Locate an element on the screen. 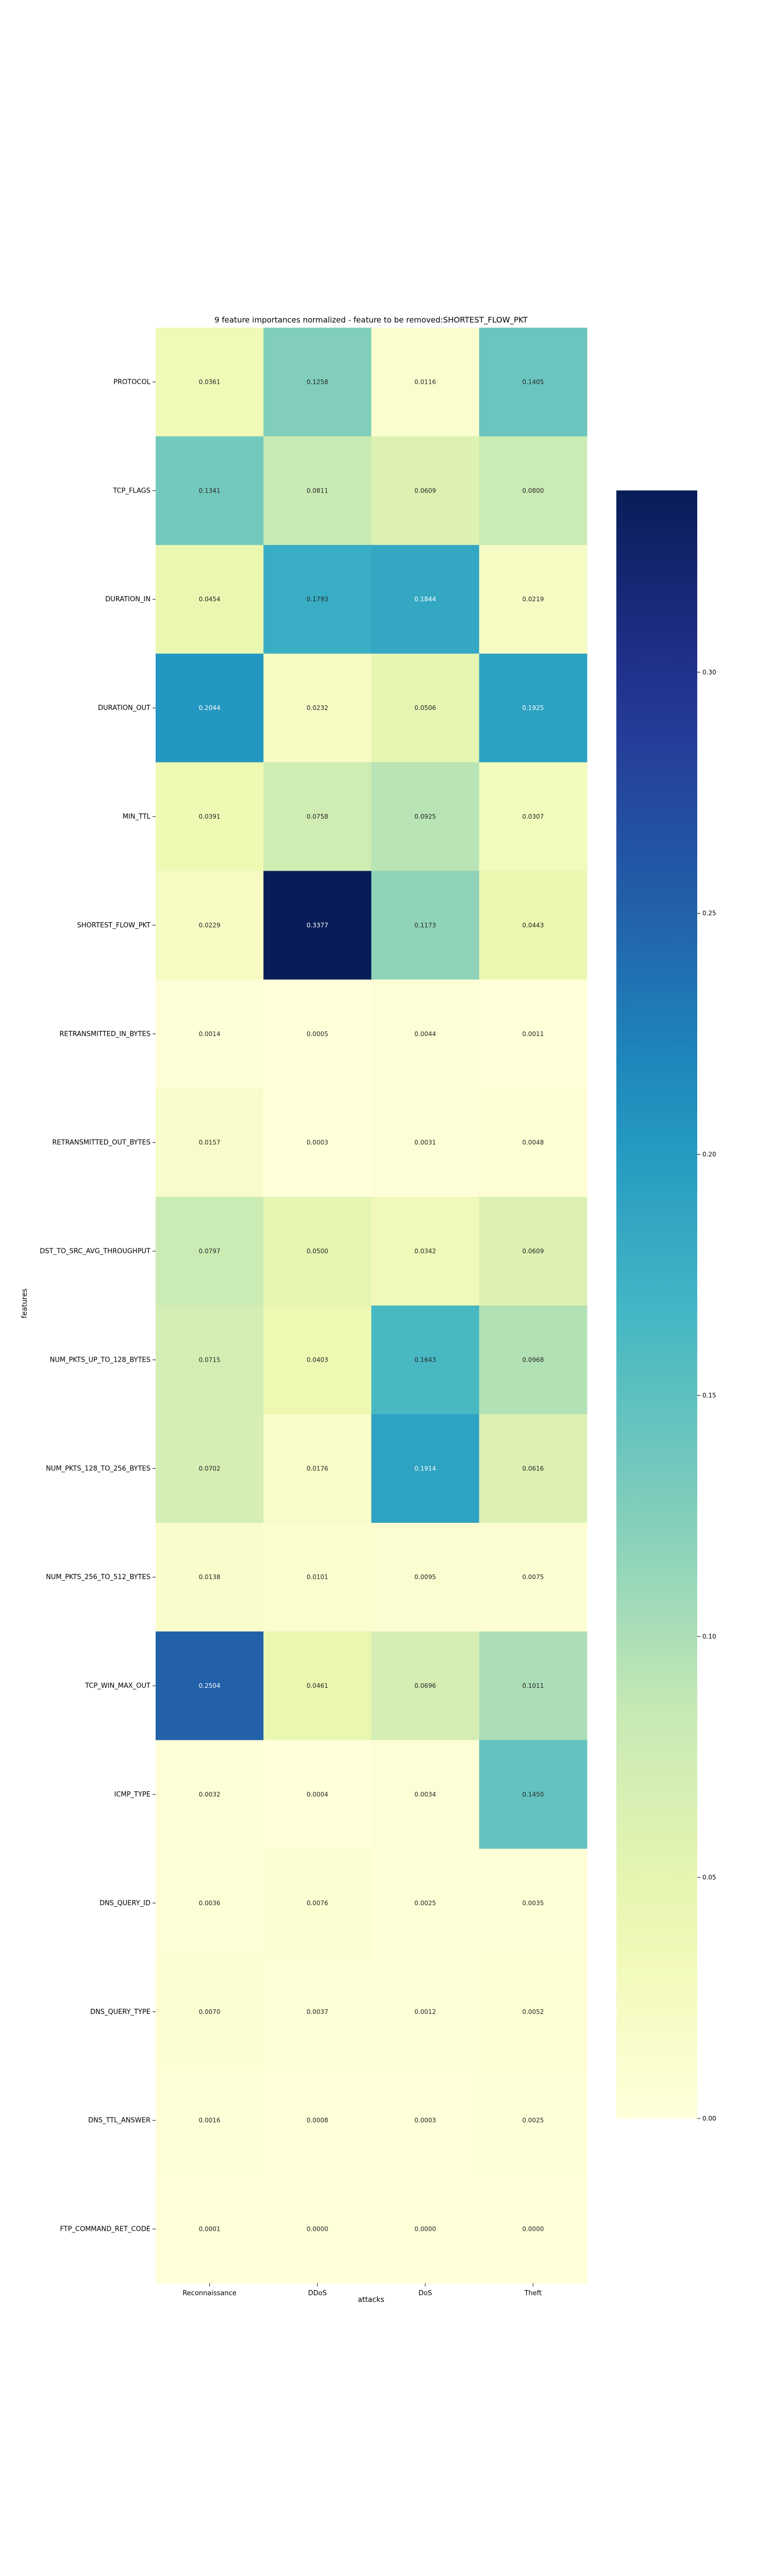 This screenshot has height=2576, width=773. cell-value-label: 0.0003 is located at coordinates (425, 2120).